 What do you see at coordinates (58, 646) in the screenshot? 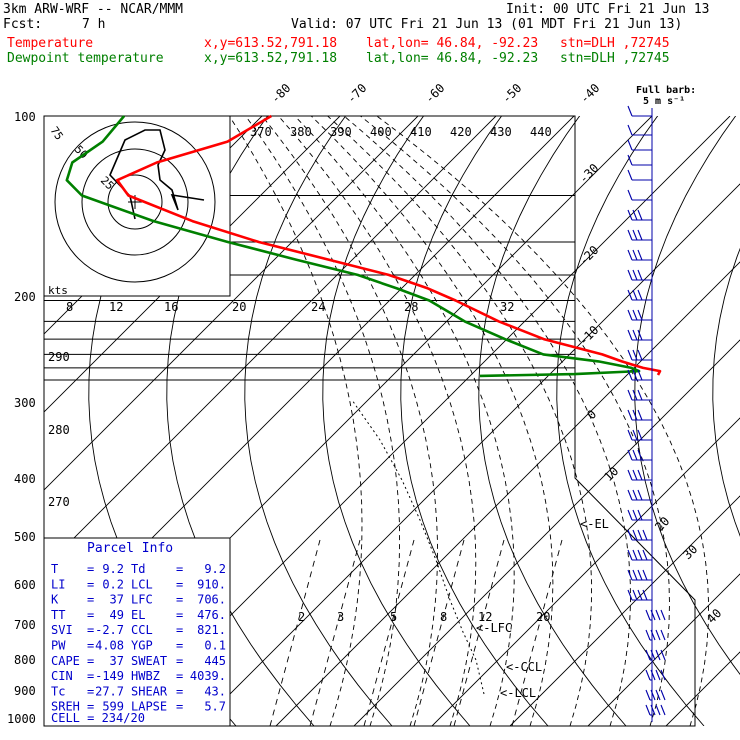
I see `parcel-param-name: PW` at bounding box center [58, 646].